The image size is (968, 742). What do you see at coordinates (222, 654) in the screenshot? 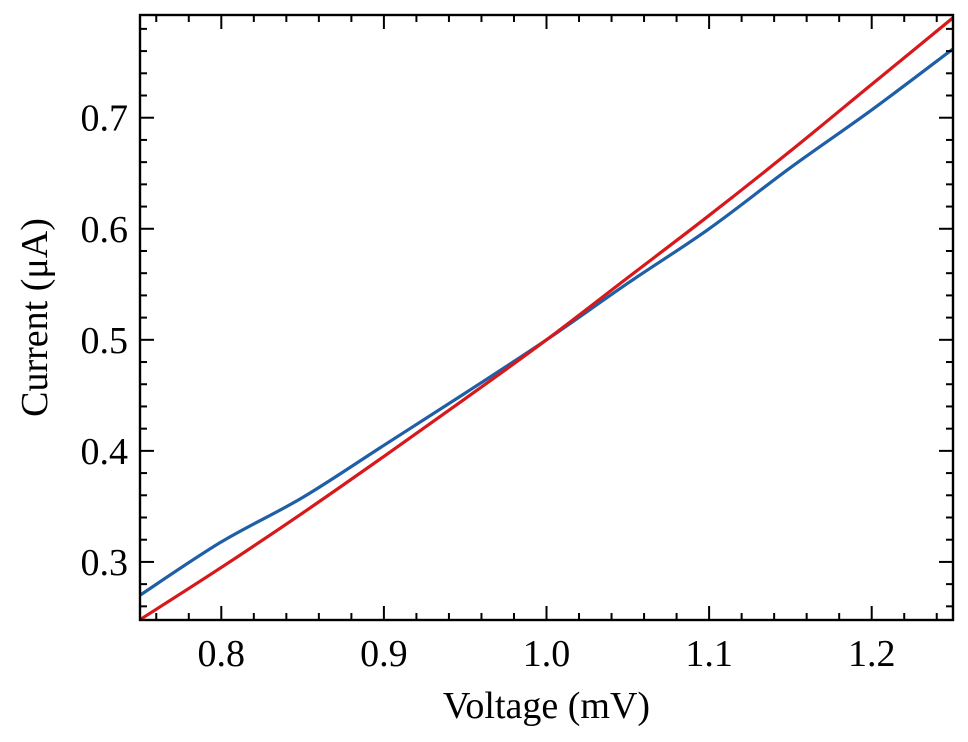
I see `x-tick-label: 0.8` at bounding box center [222, 654].